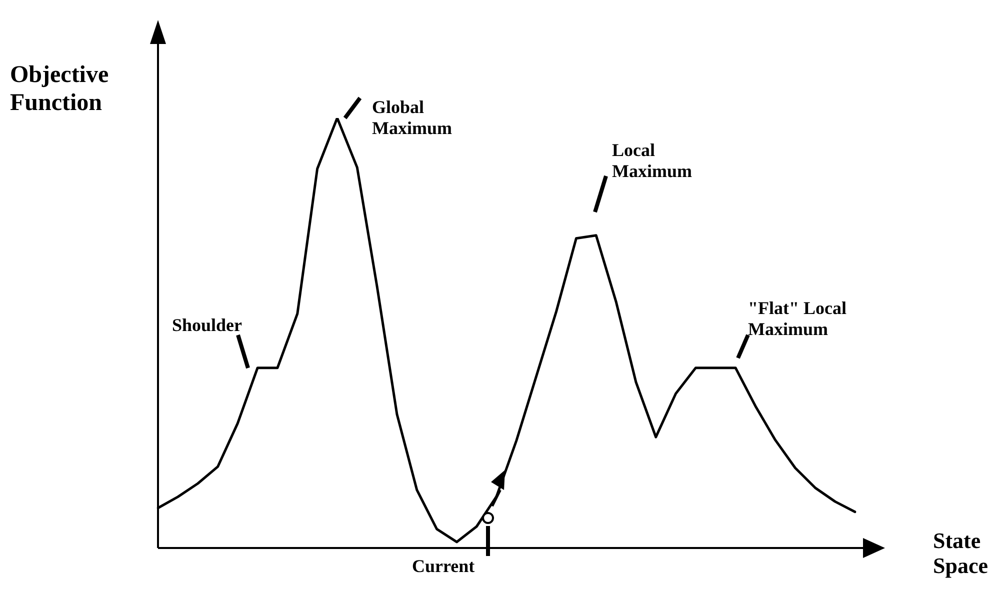 The image size is (993, 591). I want to click on annotation: Global Maximum, so click(412, 117).